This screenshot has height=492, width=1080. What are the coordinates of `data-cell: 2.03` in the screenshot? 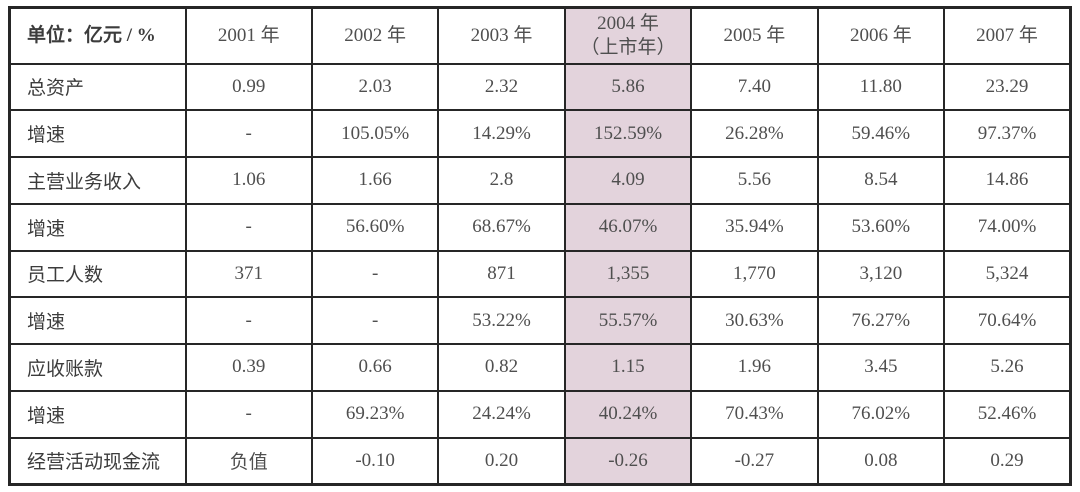 It's located at (375, 87).